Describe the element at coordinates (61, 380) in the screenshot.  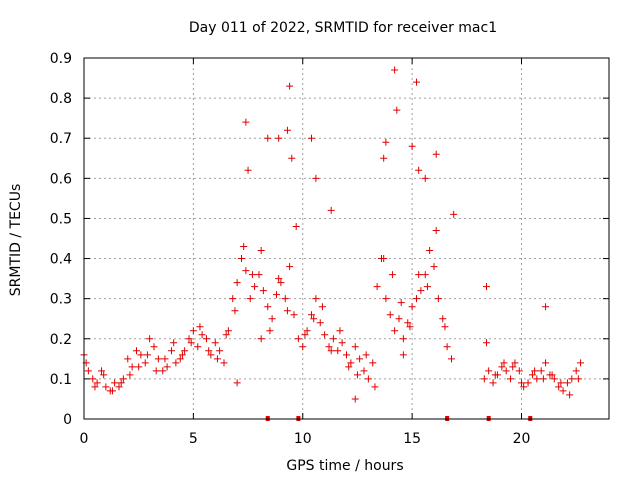
I see `y-tick-label: 0.1` at that location.